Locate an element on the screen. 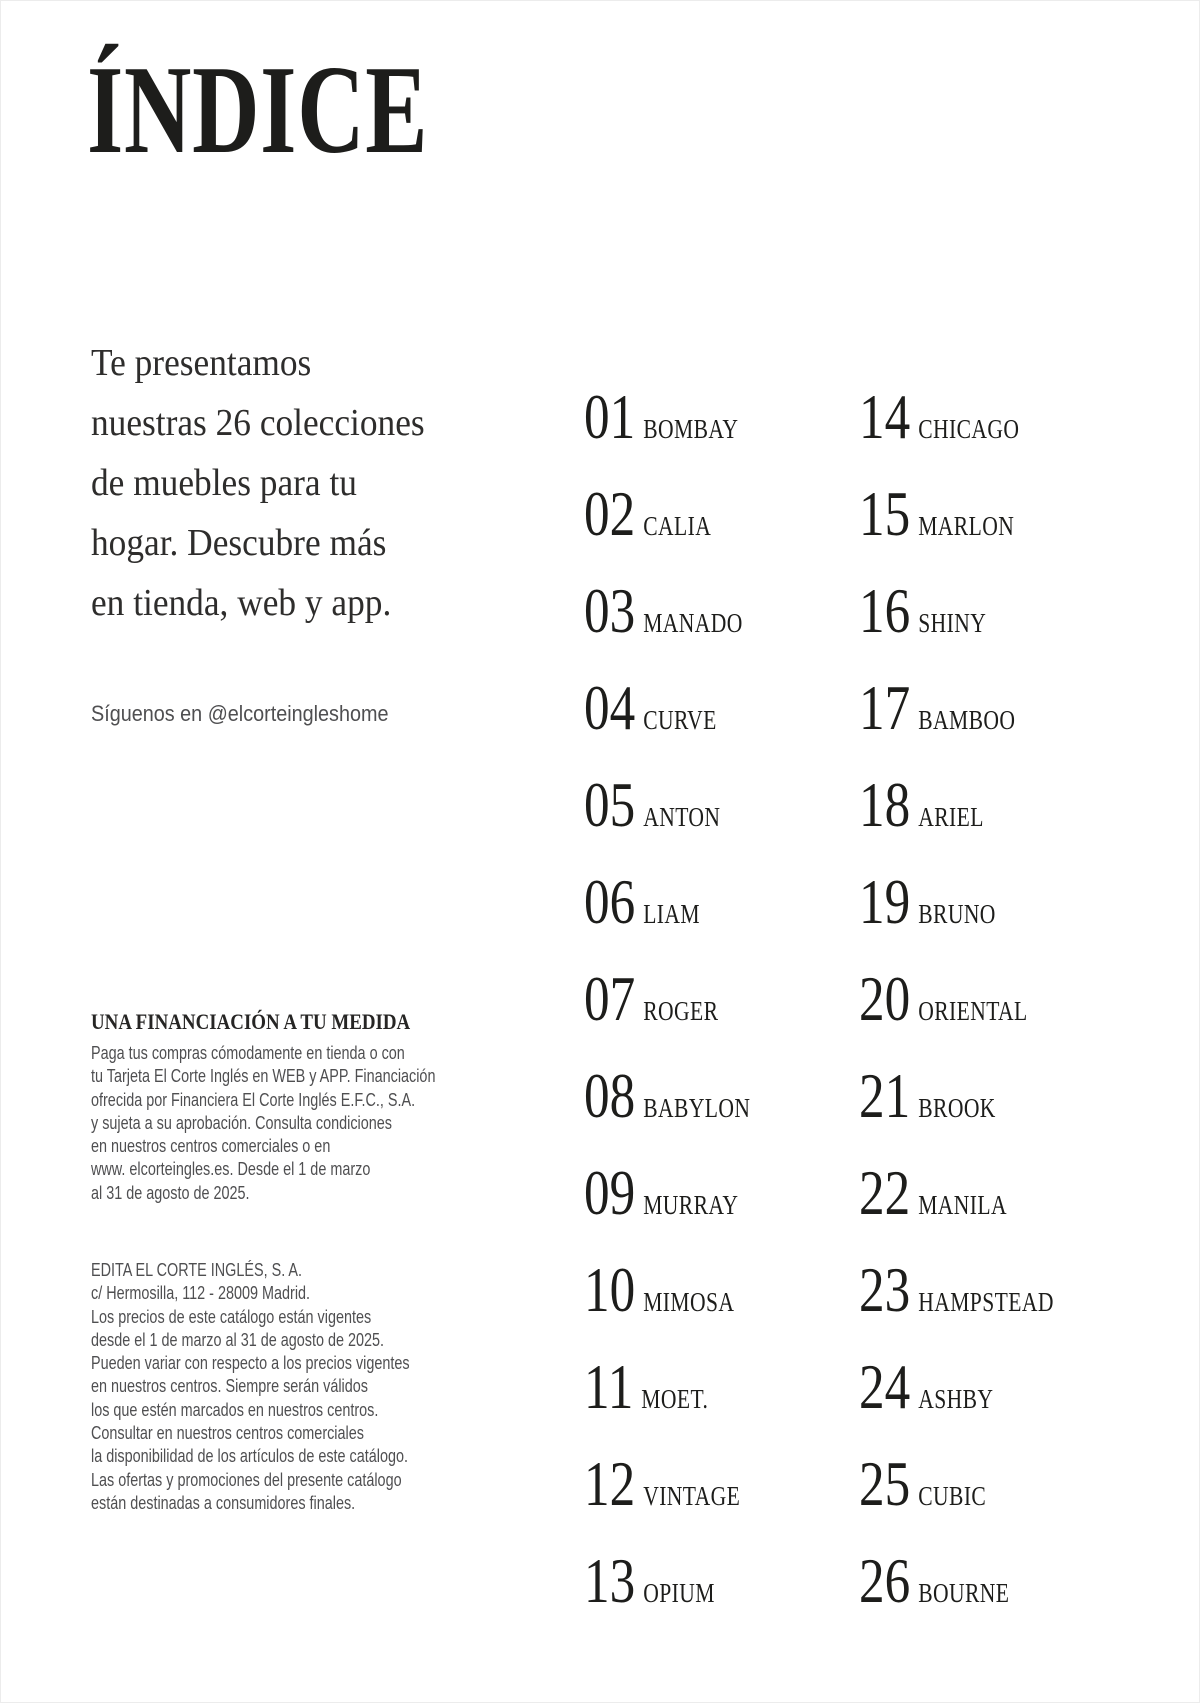  financing-line: al 31 de agosto de 2025. is located at coordinates (170, 1192).